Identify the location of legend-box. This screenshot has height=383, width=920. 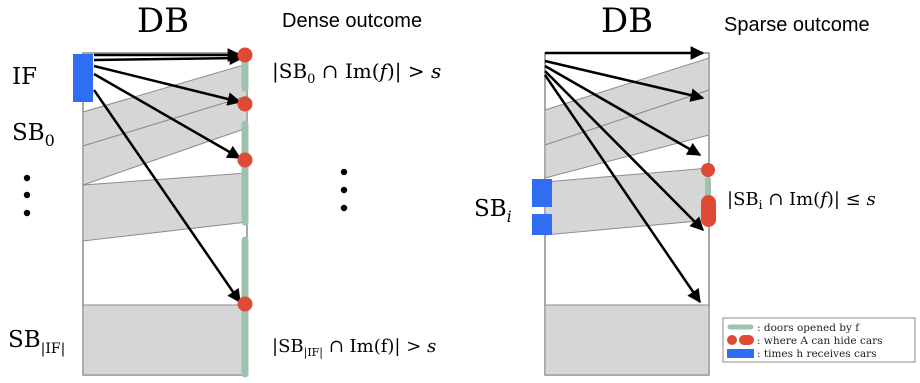
(819, 340).